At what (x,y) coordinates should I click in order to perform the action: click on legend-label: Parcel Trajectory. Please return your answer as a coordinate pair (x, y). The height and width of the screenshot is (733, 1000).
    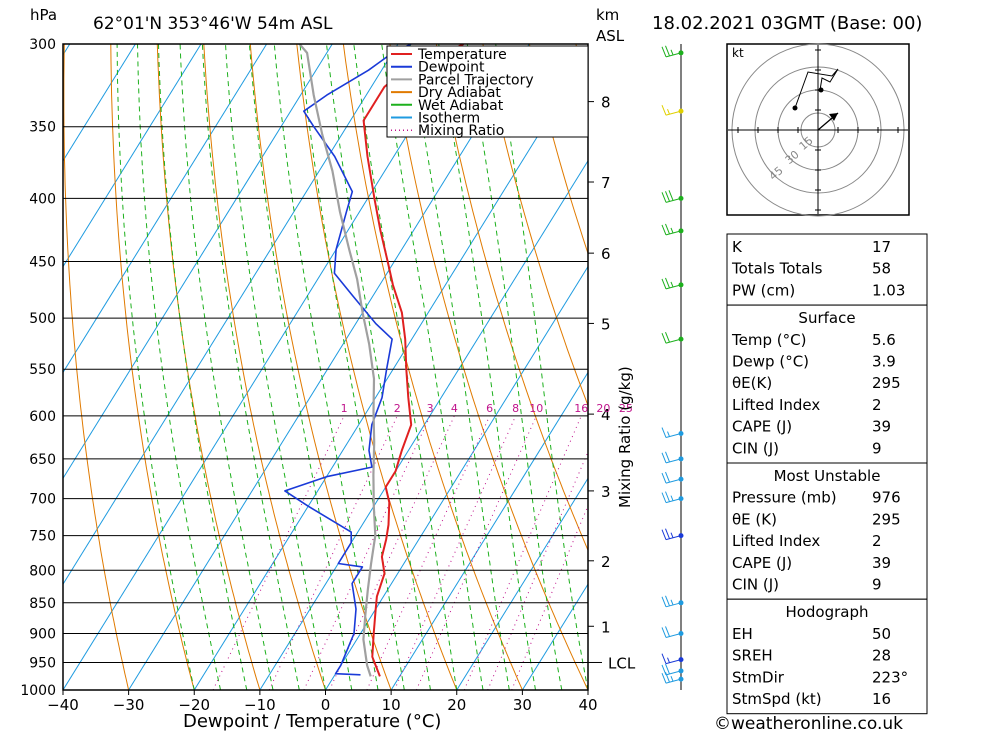
    Looking at the image, I should click on (476, 80).